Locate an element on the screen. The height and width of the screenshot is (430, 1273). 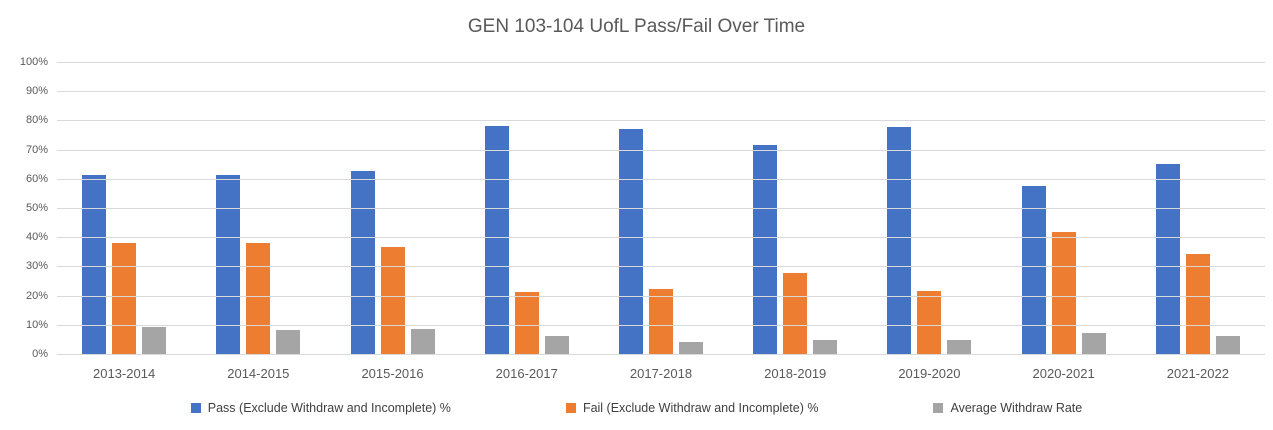
x-tick-label: 2017-2018 is located at coordinates (661, 373).